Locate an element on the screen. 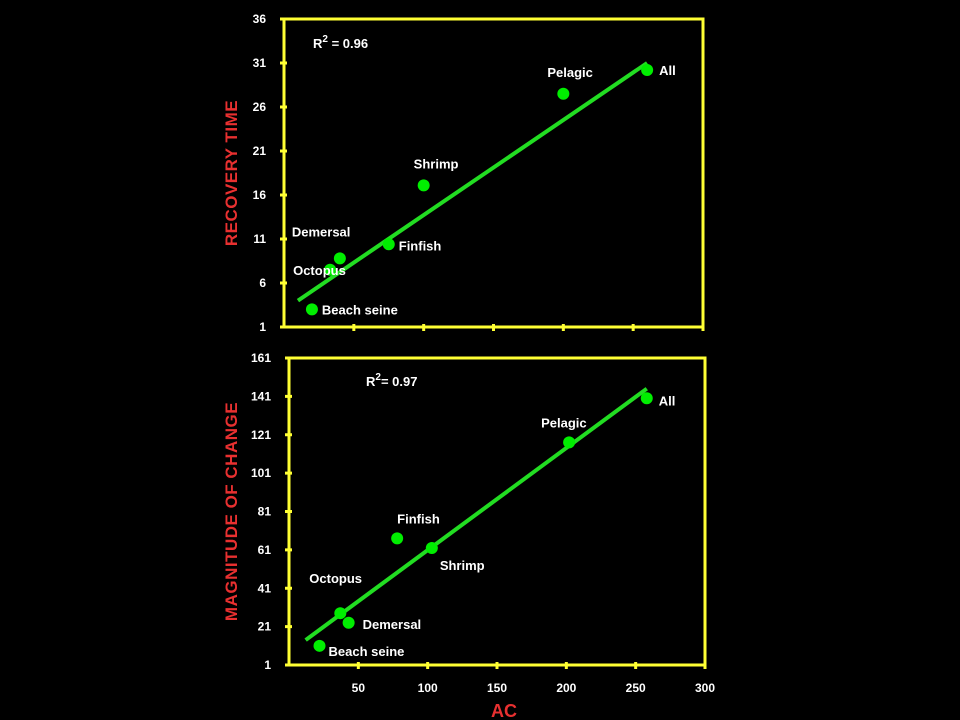 This screenshot has height=720, width=960. r-squared-label: R2= 0.97 is located at coordinates (391, 380).